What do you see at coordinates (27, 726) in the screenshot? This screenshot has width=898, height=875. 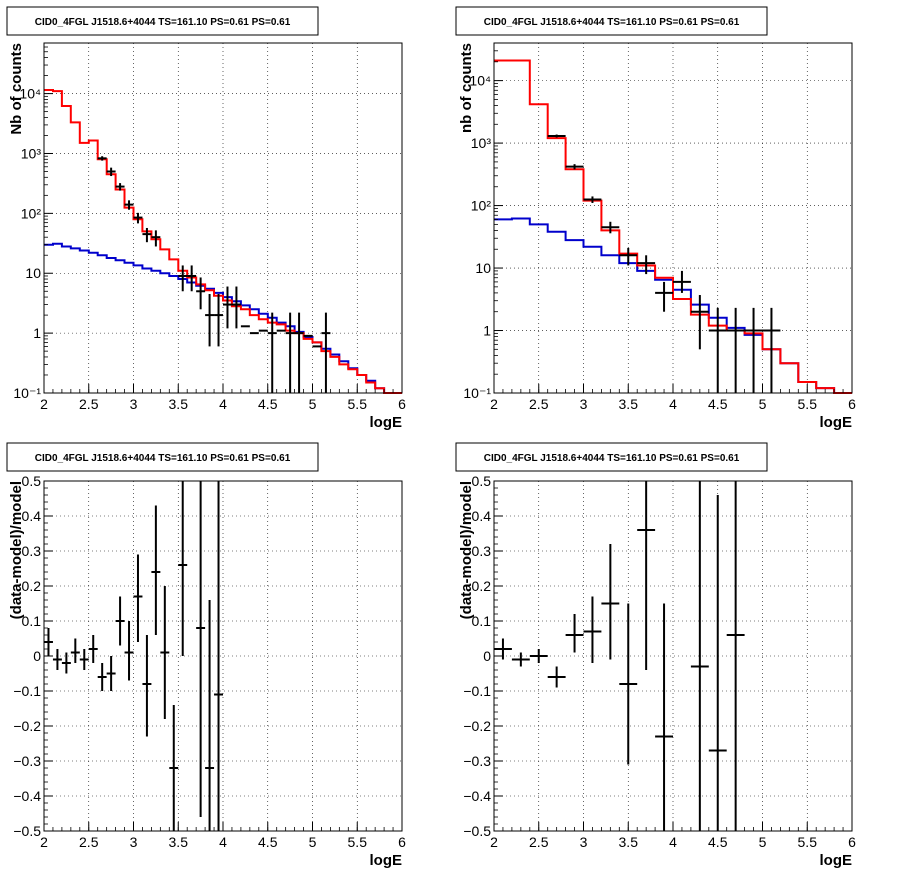 I see `y-tick-label: −0.2` at bounding box center [27, 726].